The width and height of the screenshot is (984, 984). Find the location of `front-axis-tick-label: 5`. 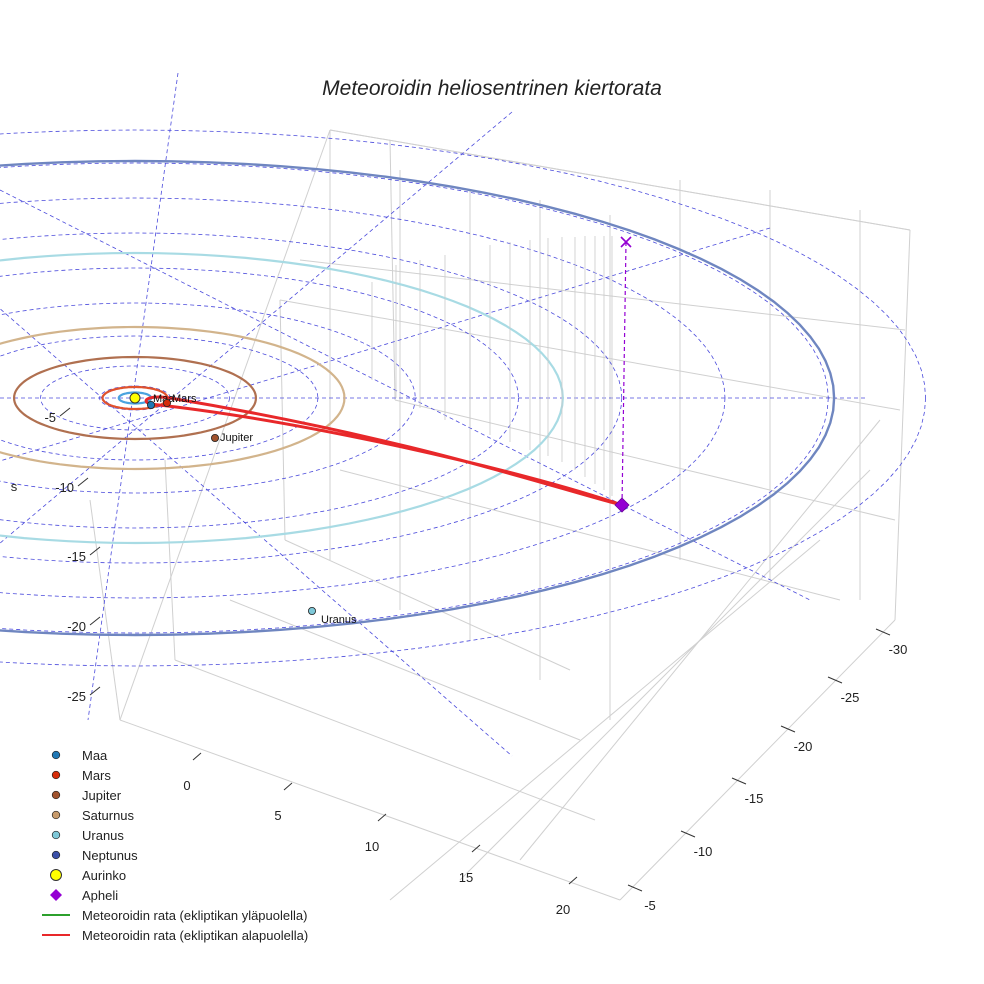

front-axis-tick-label: 5 is located at coordinates (277, 815).